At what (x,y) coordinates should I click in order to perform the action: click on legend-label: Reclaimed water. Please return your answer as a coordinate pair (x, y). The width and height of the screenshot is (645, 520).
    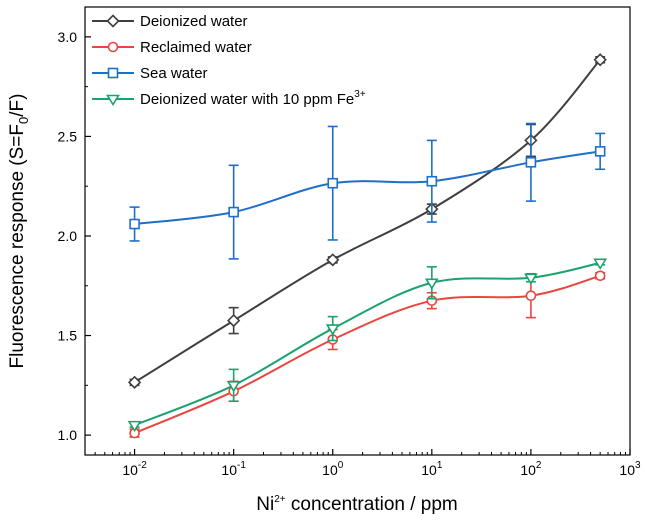
    Looking at the image, I should click on (196, 47).